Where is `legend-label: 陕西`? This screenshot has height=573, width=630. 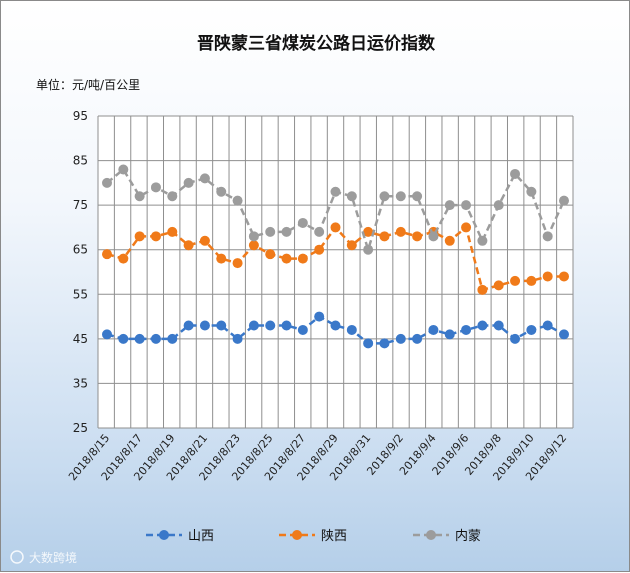
legend-label: 陕西 is located at coordinates (334, 536).